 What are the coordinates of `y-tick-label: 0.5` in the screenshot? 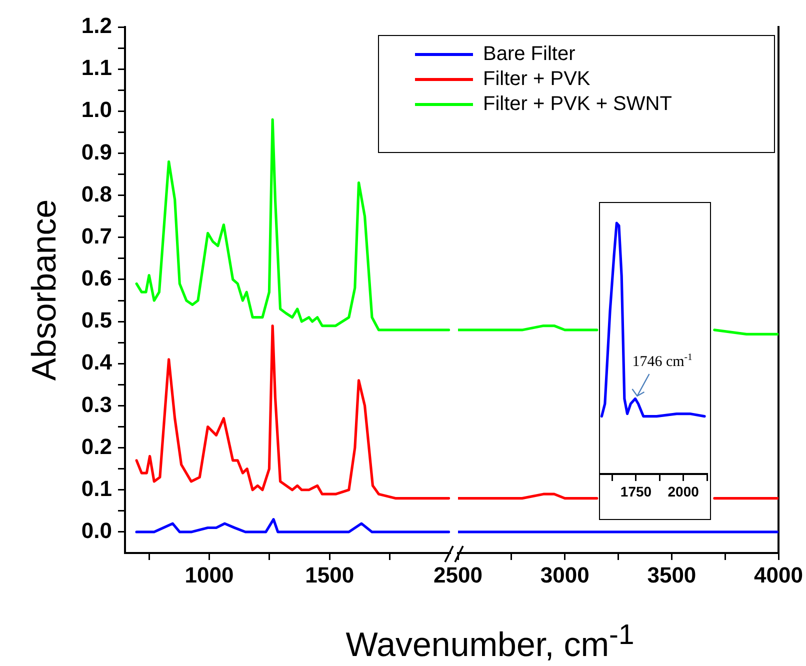 It's located at (96, 320).